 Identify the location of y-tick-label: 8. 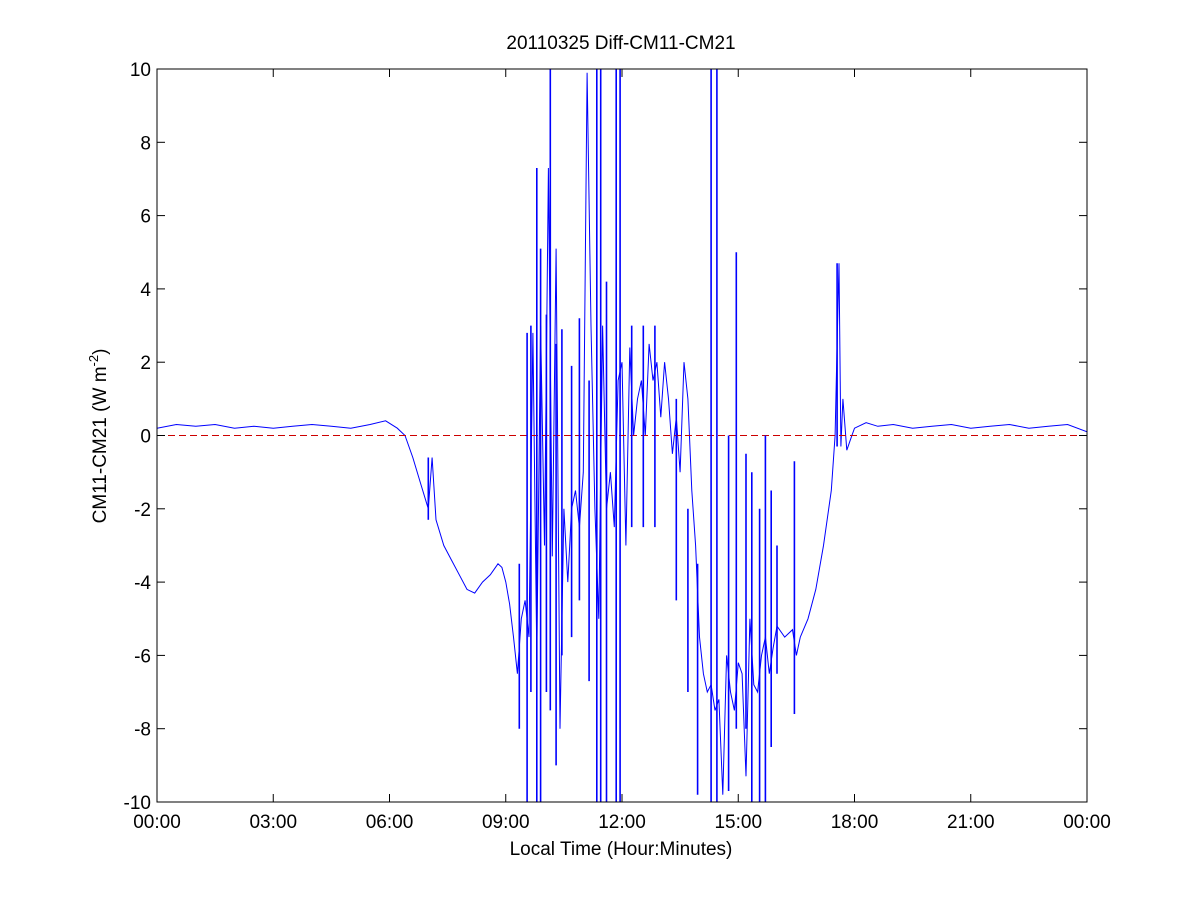
(145, 143).